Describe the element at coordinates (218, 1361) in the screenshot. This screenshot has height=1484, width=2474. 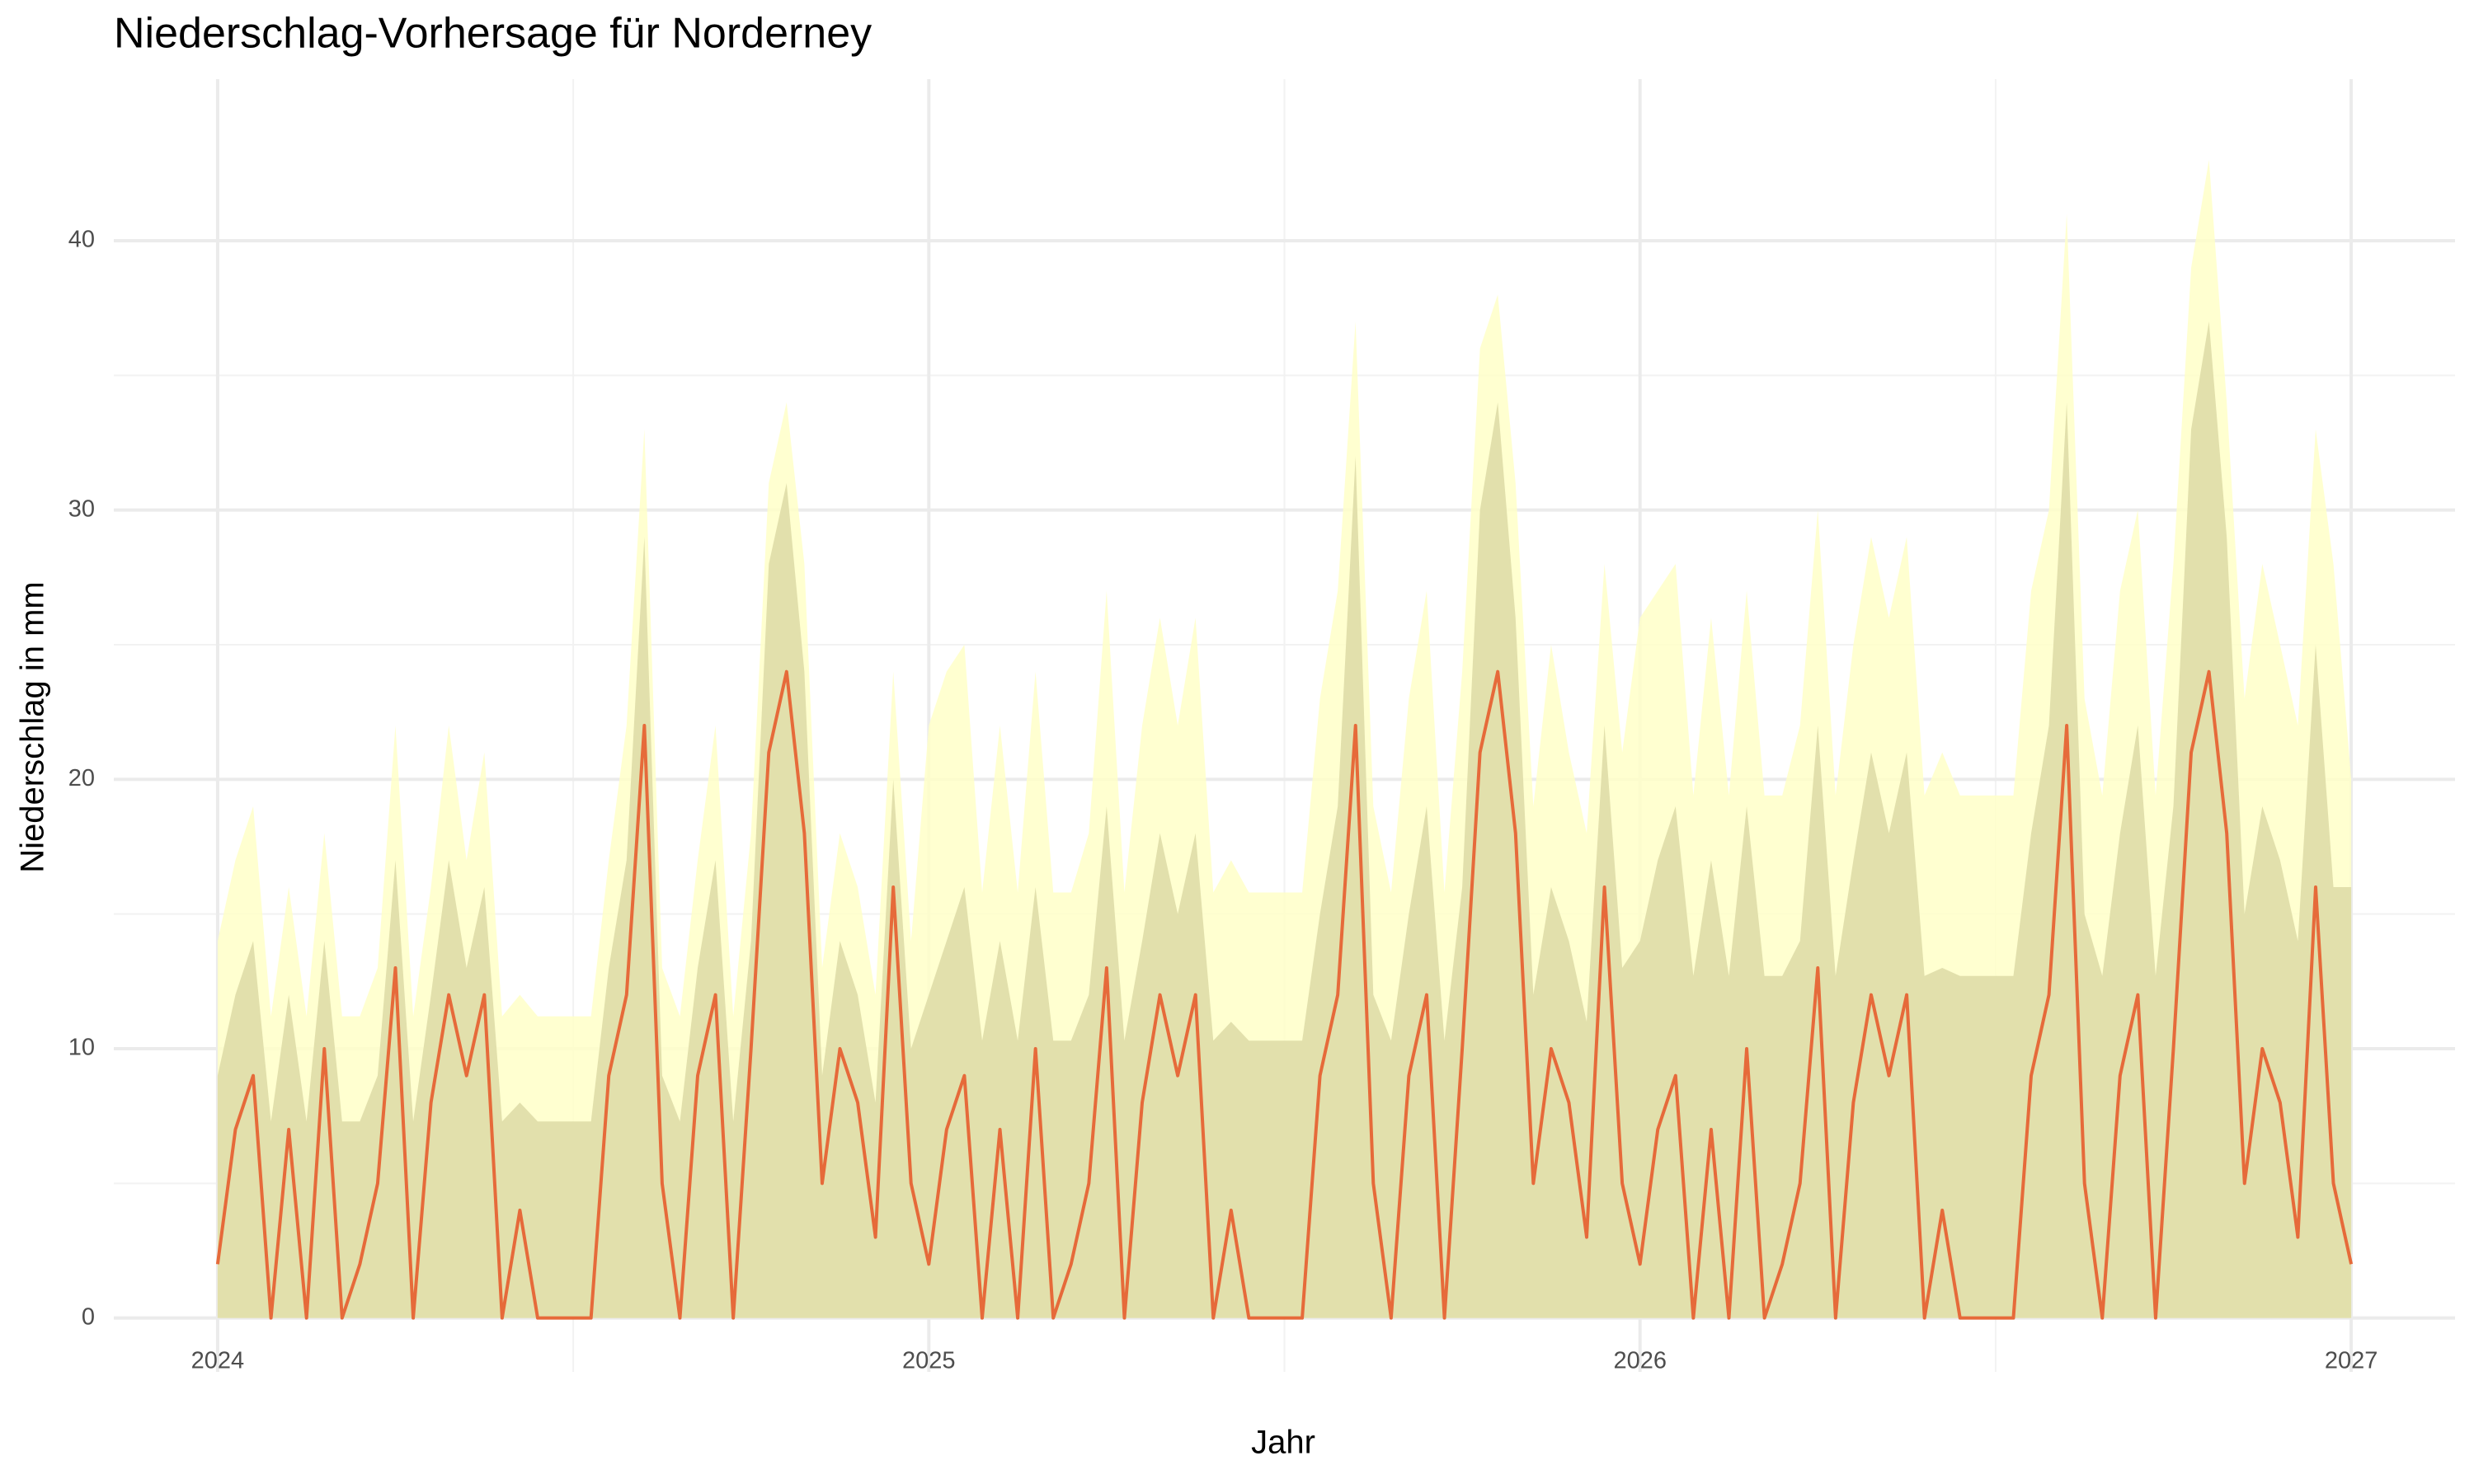
I see `x-tick-label: 2024` at that location.